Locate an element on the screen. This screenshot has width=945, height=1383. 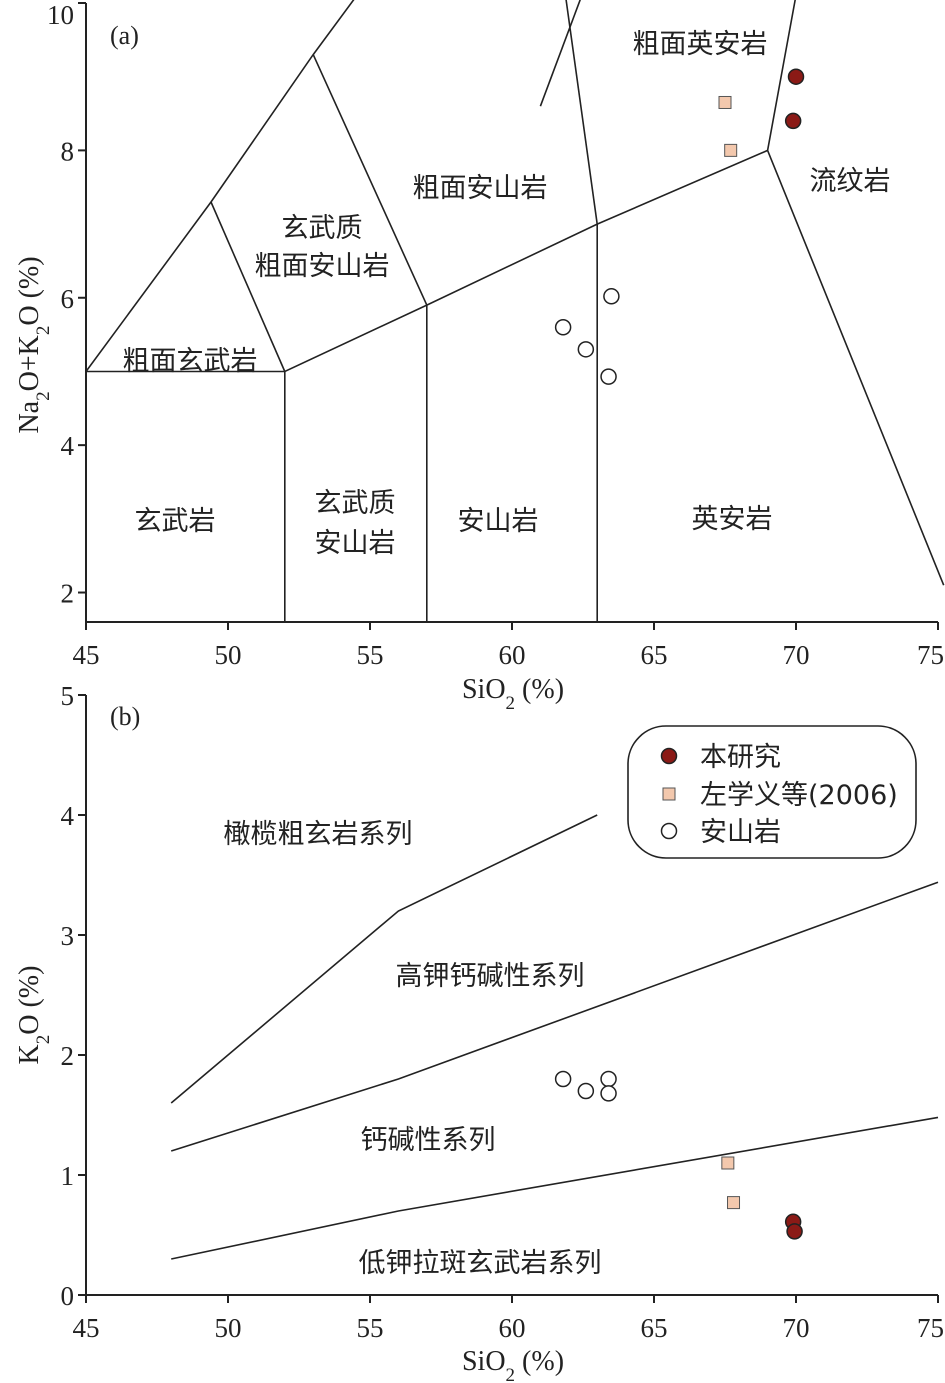
k2o-x-tick-label: 75 is located at coordinates (930, 1328).